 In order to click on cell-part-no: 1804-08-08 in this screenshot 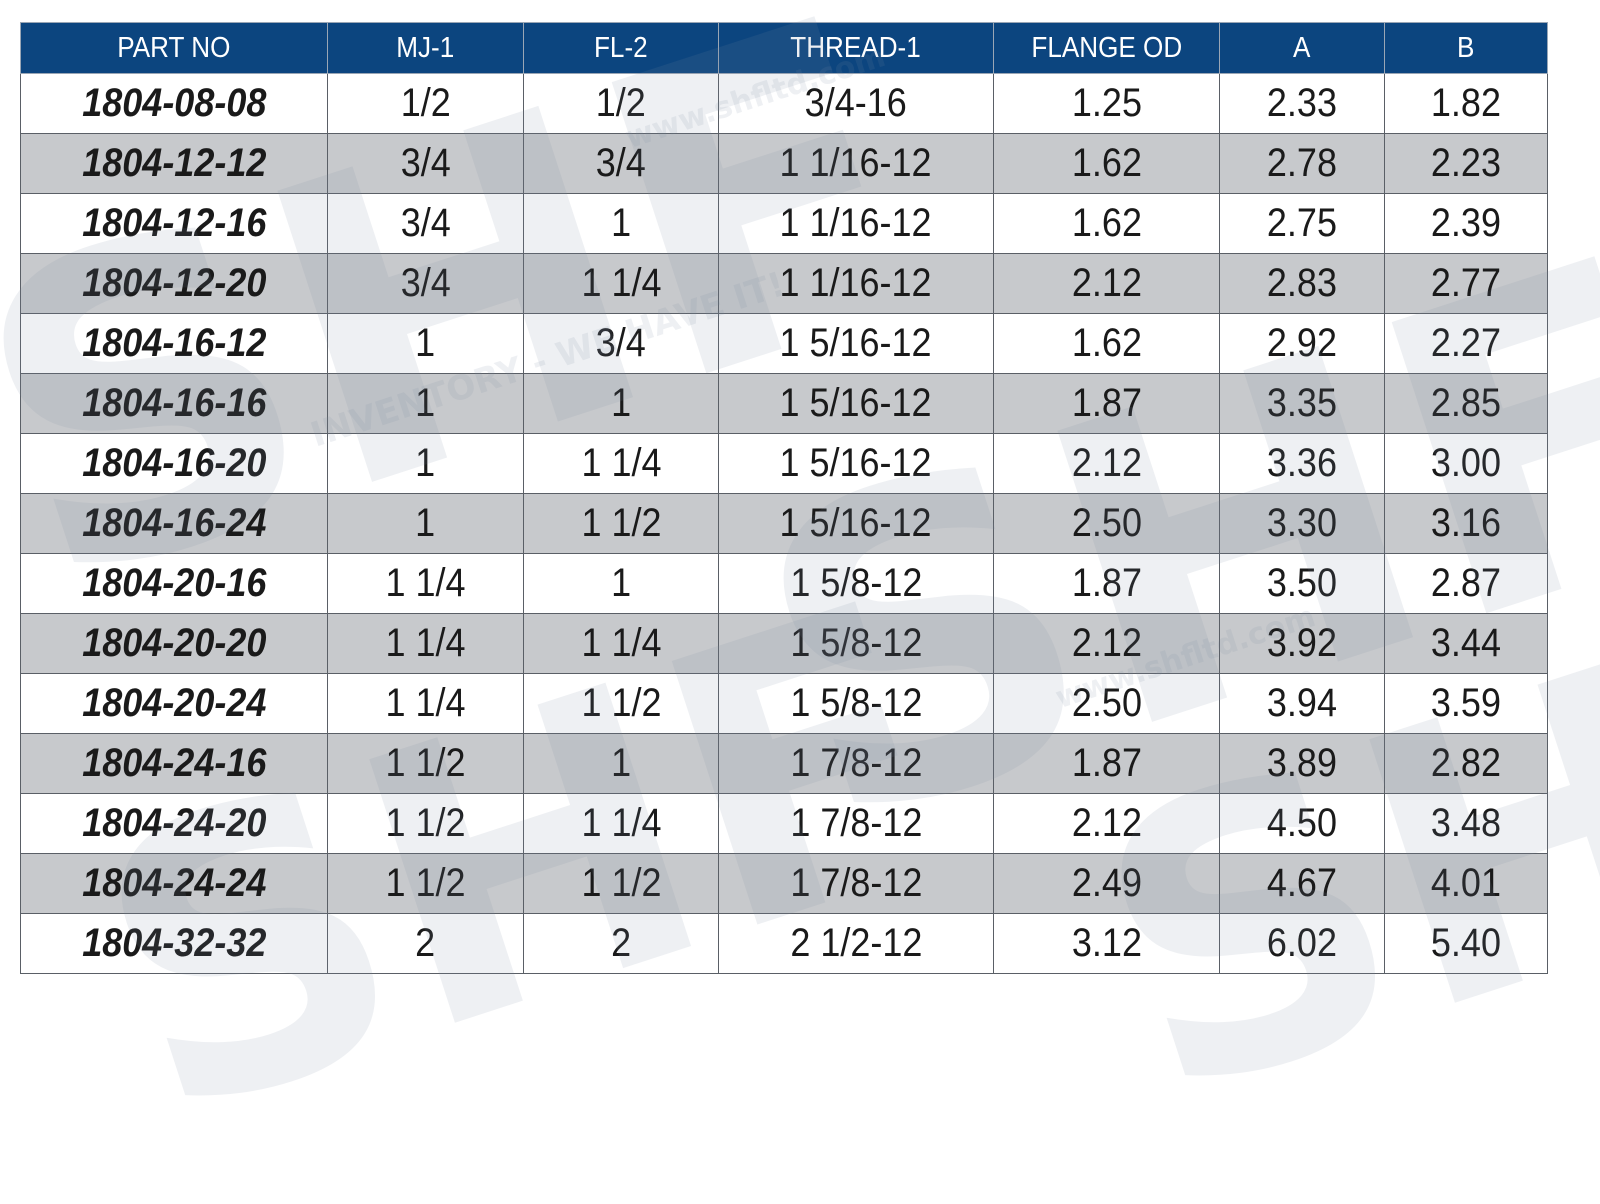, I will do `click(174, 103)`.